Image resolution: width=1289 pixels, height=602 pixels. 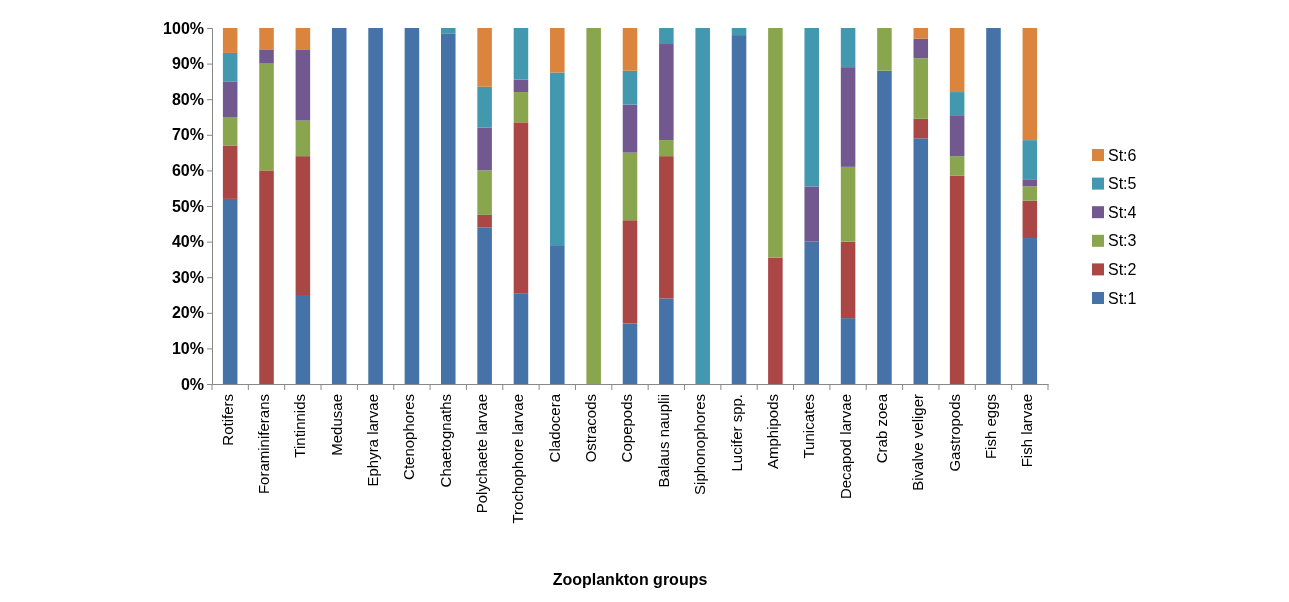 I want to click on y-tick-label: 70%, so click(x=187, y=135).